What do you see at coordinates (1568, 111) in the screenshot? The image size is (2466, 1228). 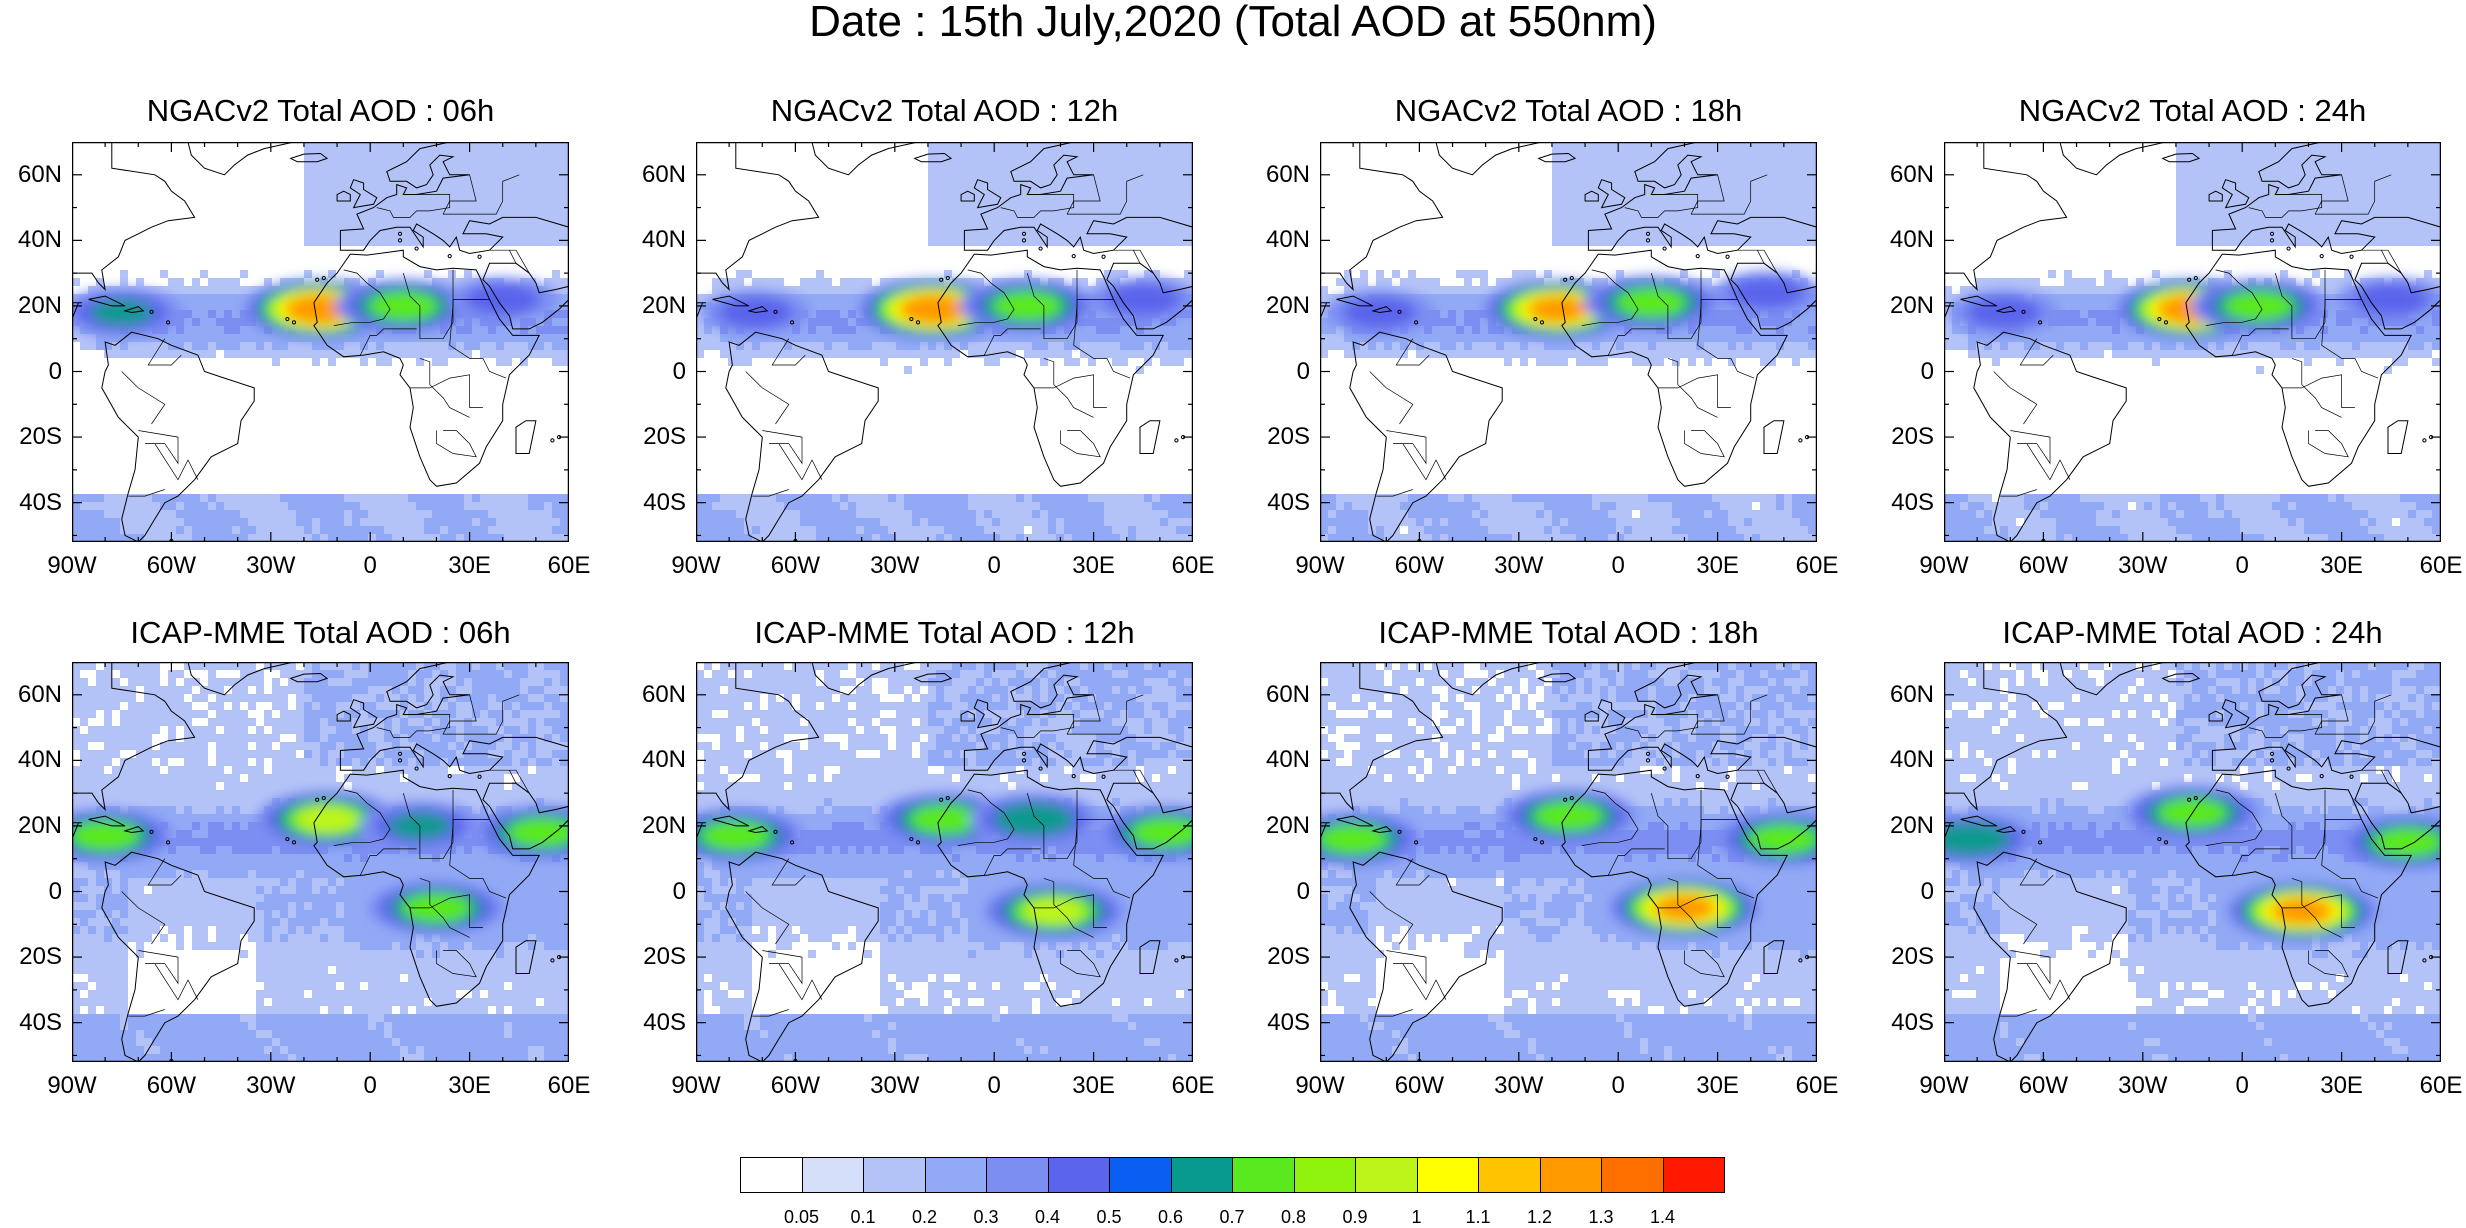 I see `panel-title: NGACv2 Total AOD : 18h` at bounding box center [1568, 111].